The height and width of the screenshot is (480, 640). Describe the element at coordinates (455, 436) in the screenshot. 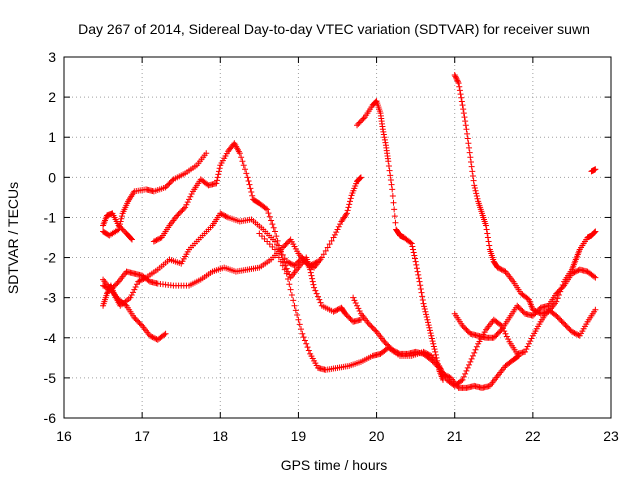

I see `x-tick-label: 21` at that location.